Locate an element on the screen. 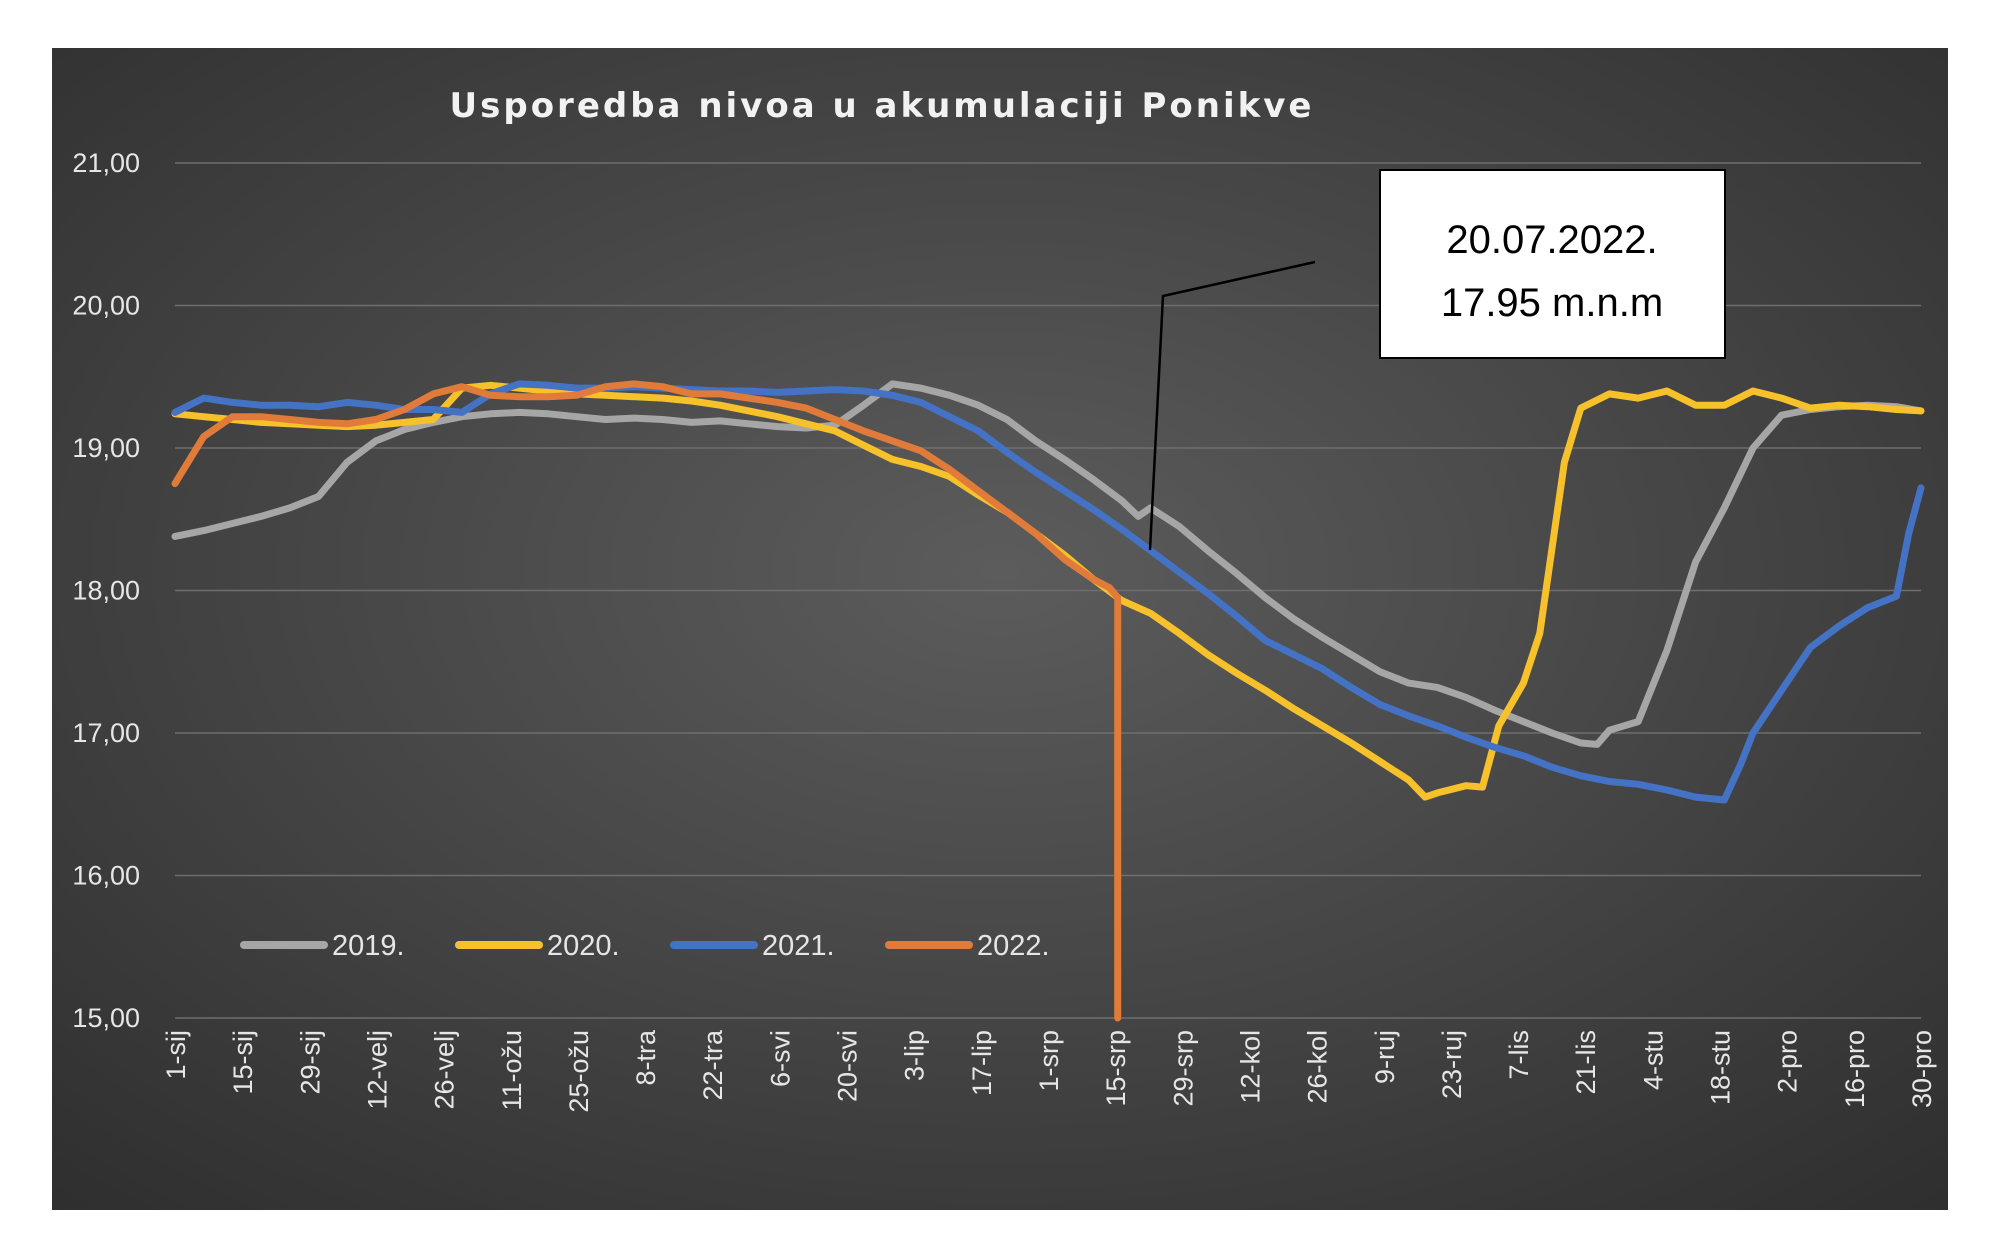 The image size is (1995, 1260). x-tick-label: 1-sij is located at coordinates (176, 1055).